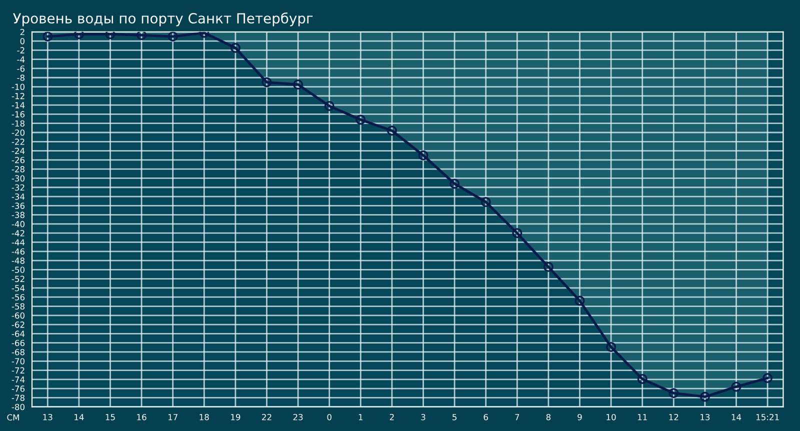  What do you see at coordinates (18, 178) in the screenshot?
I see `y-tick-label: -30` at bounding box center [18, 178].